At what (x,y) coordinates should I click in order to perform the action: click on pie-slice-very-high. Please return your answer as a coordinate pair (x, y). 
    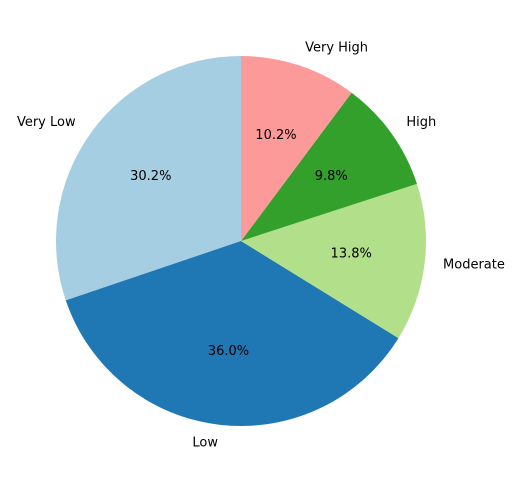
    Looking at the image, I should click on (296, 148).